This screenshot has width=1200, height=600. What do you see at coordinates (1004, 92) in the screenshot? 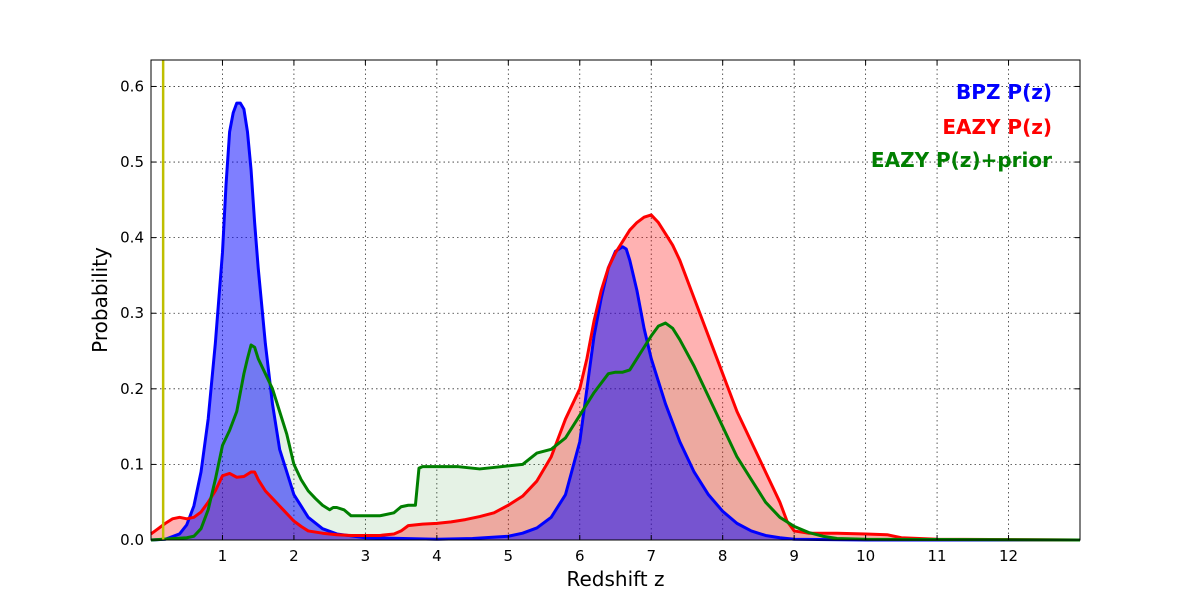
I see `legend-entry-bpz: BPZ P(z)` at bounding box center [1004, 92].